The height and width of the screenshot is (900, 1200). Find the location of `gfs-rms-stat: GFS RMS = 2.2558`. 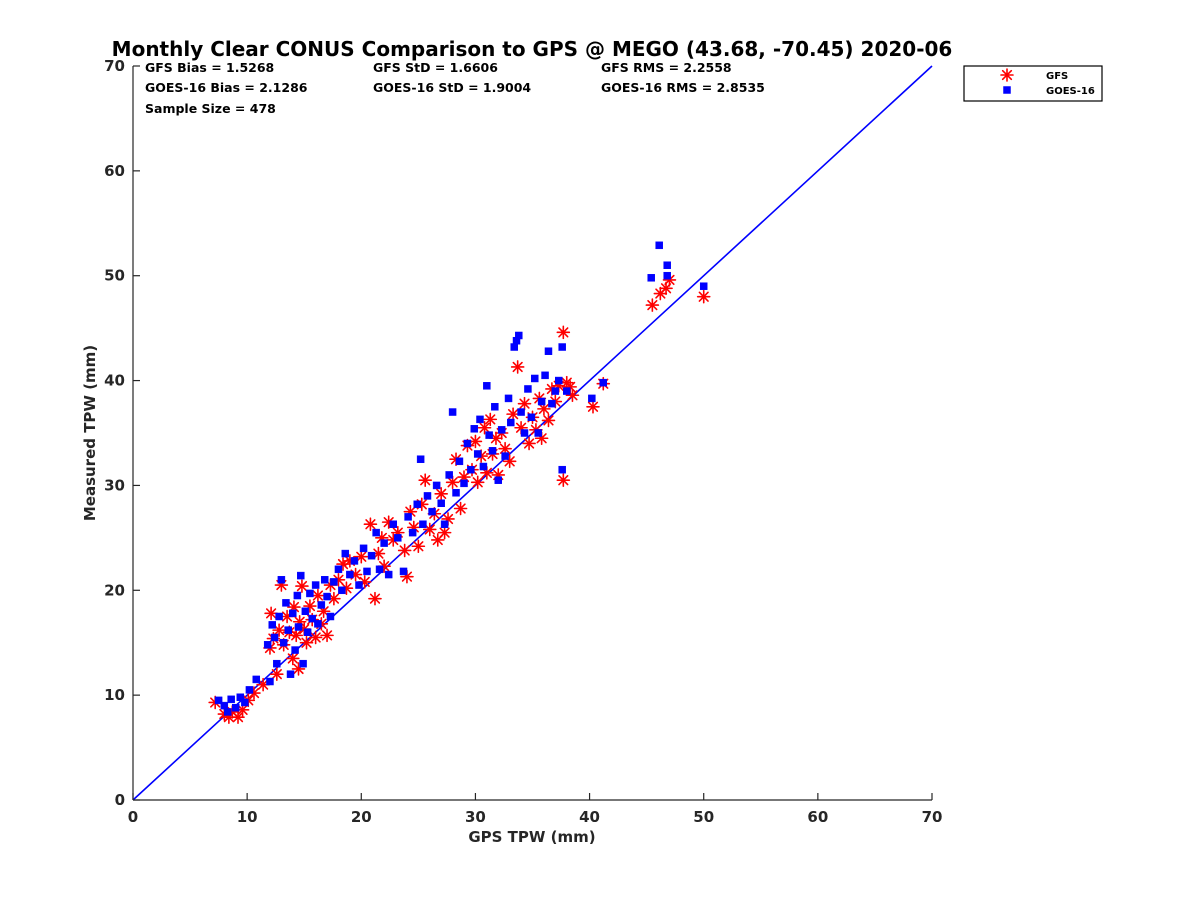

gfs-rms-stat: GFS RMS = 2.2558 is located at coordinates (666, 67).